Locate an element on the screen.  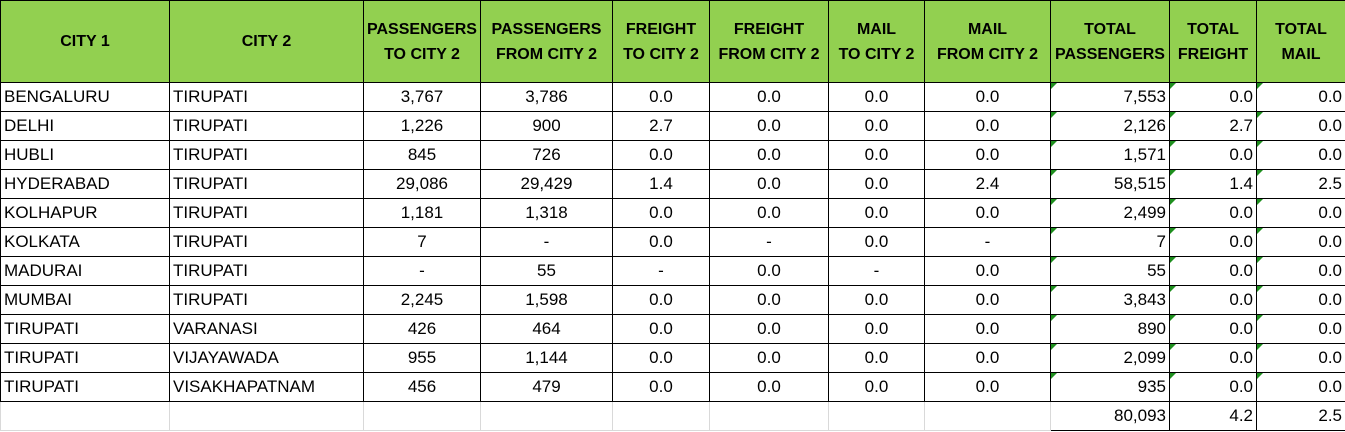
cell-total-passengers: 58,515 is located at coordinates (1110, 184).